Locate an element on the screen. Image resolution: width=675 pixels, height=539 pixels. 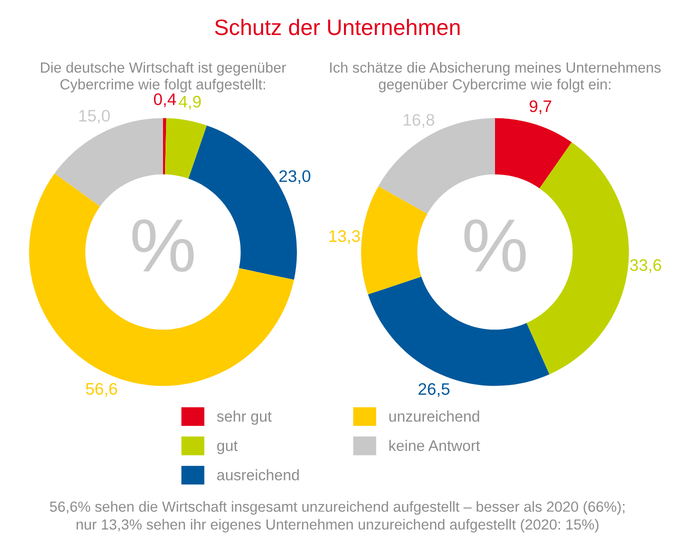
legend-label: unzureichend is located at coordinates (434, 416).